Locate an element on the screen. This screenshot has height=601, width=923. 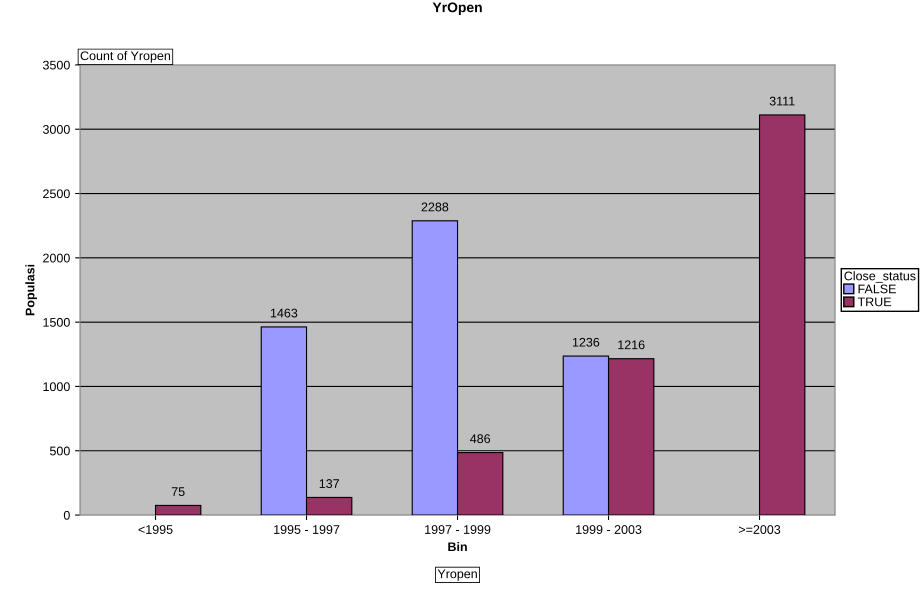
y-tick-label: 1500 is located at coordinates (56, 322).